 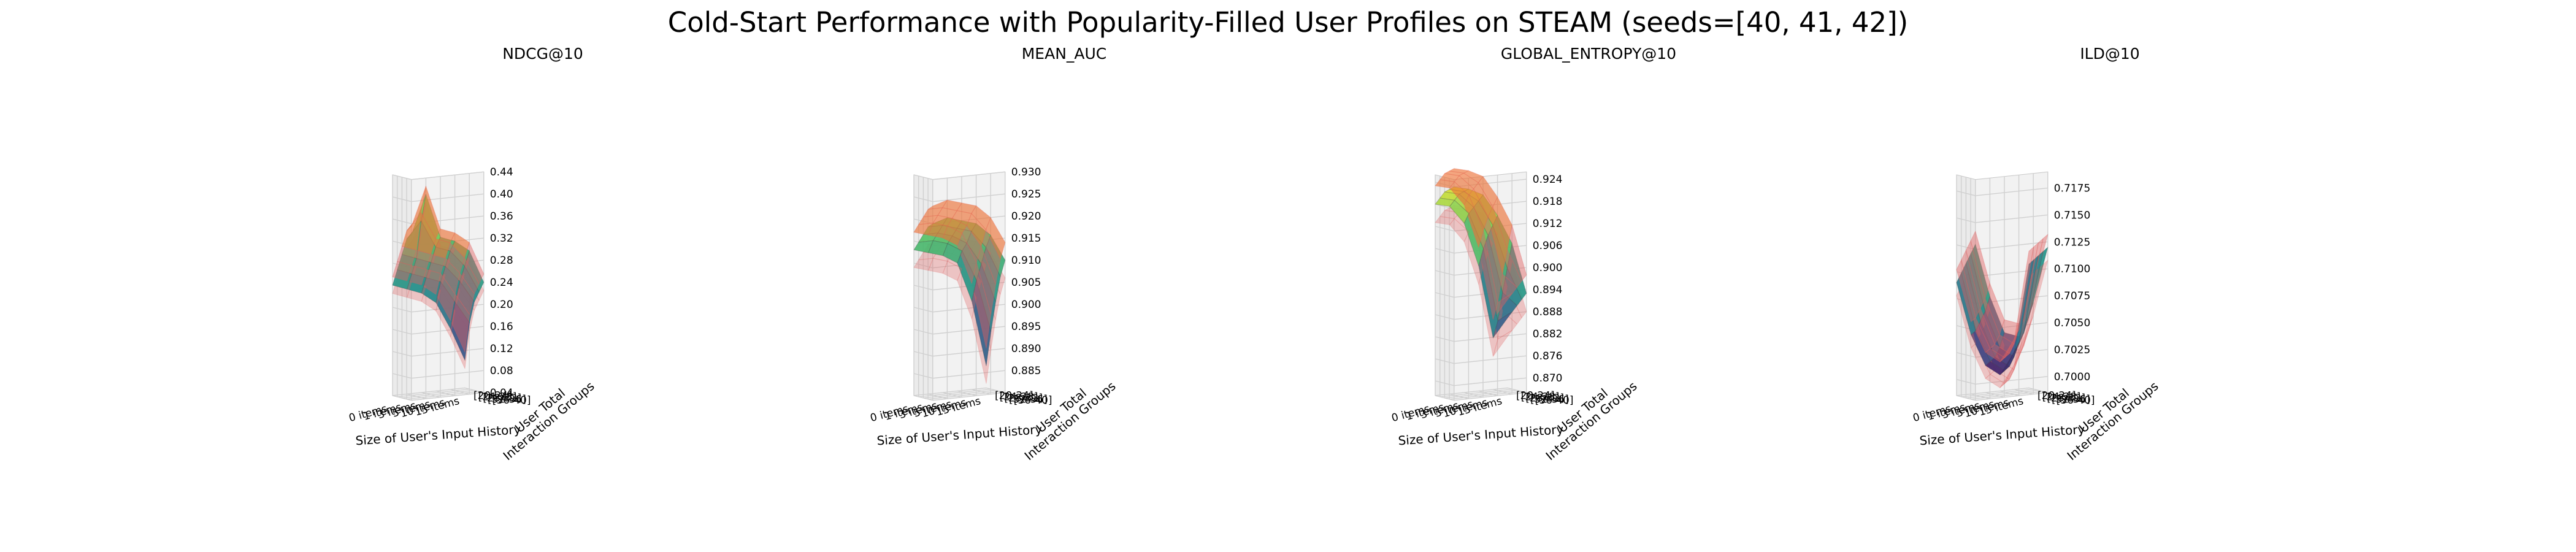 What do you see at coordinates (1026, 327) in the screenshot?
I see `z-tick-label: 0.895` at bounding box center [1026, 327].